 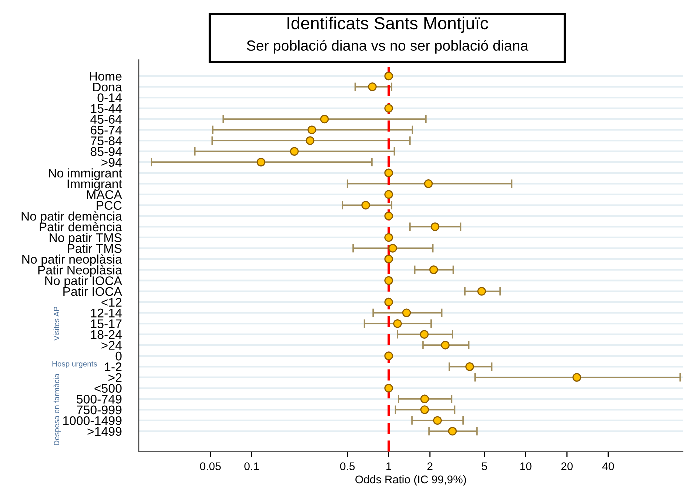 I want to click on y-tick-label: No patir demència, so click(x=72, y=218).